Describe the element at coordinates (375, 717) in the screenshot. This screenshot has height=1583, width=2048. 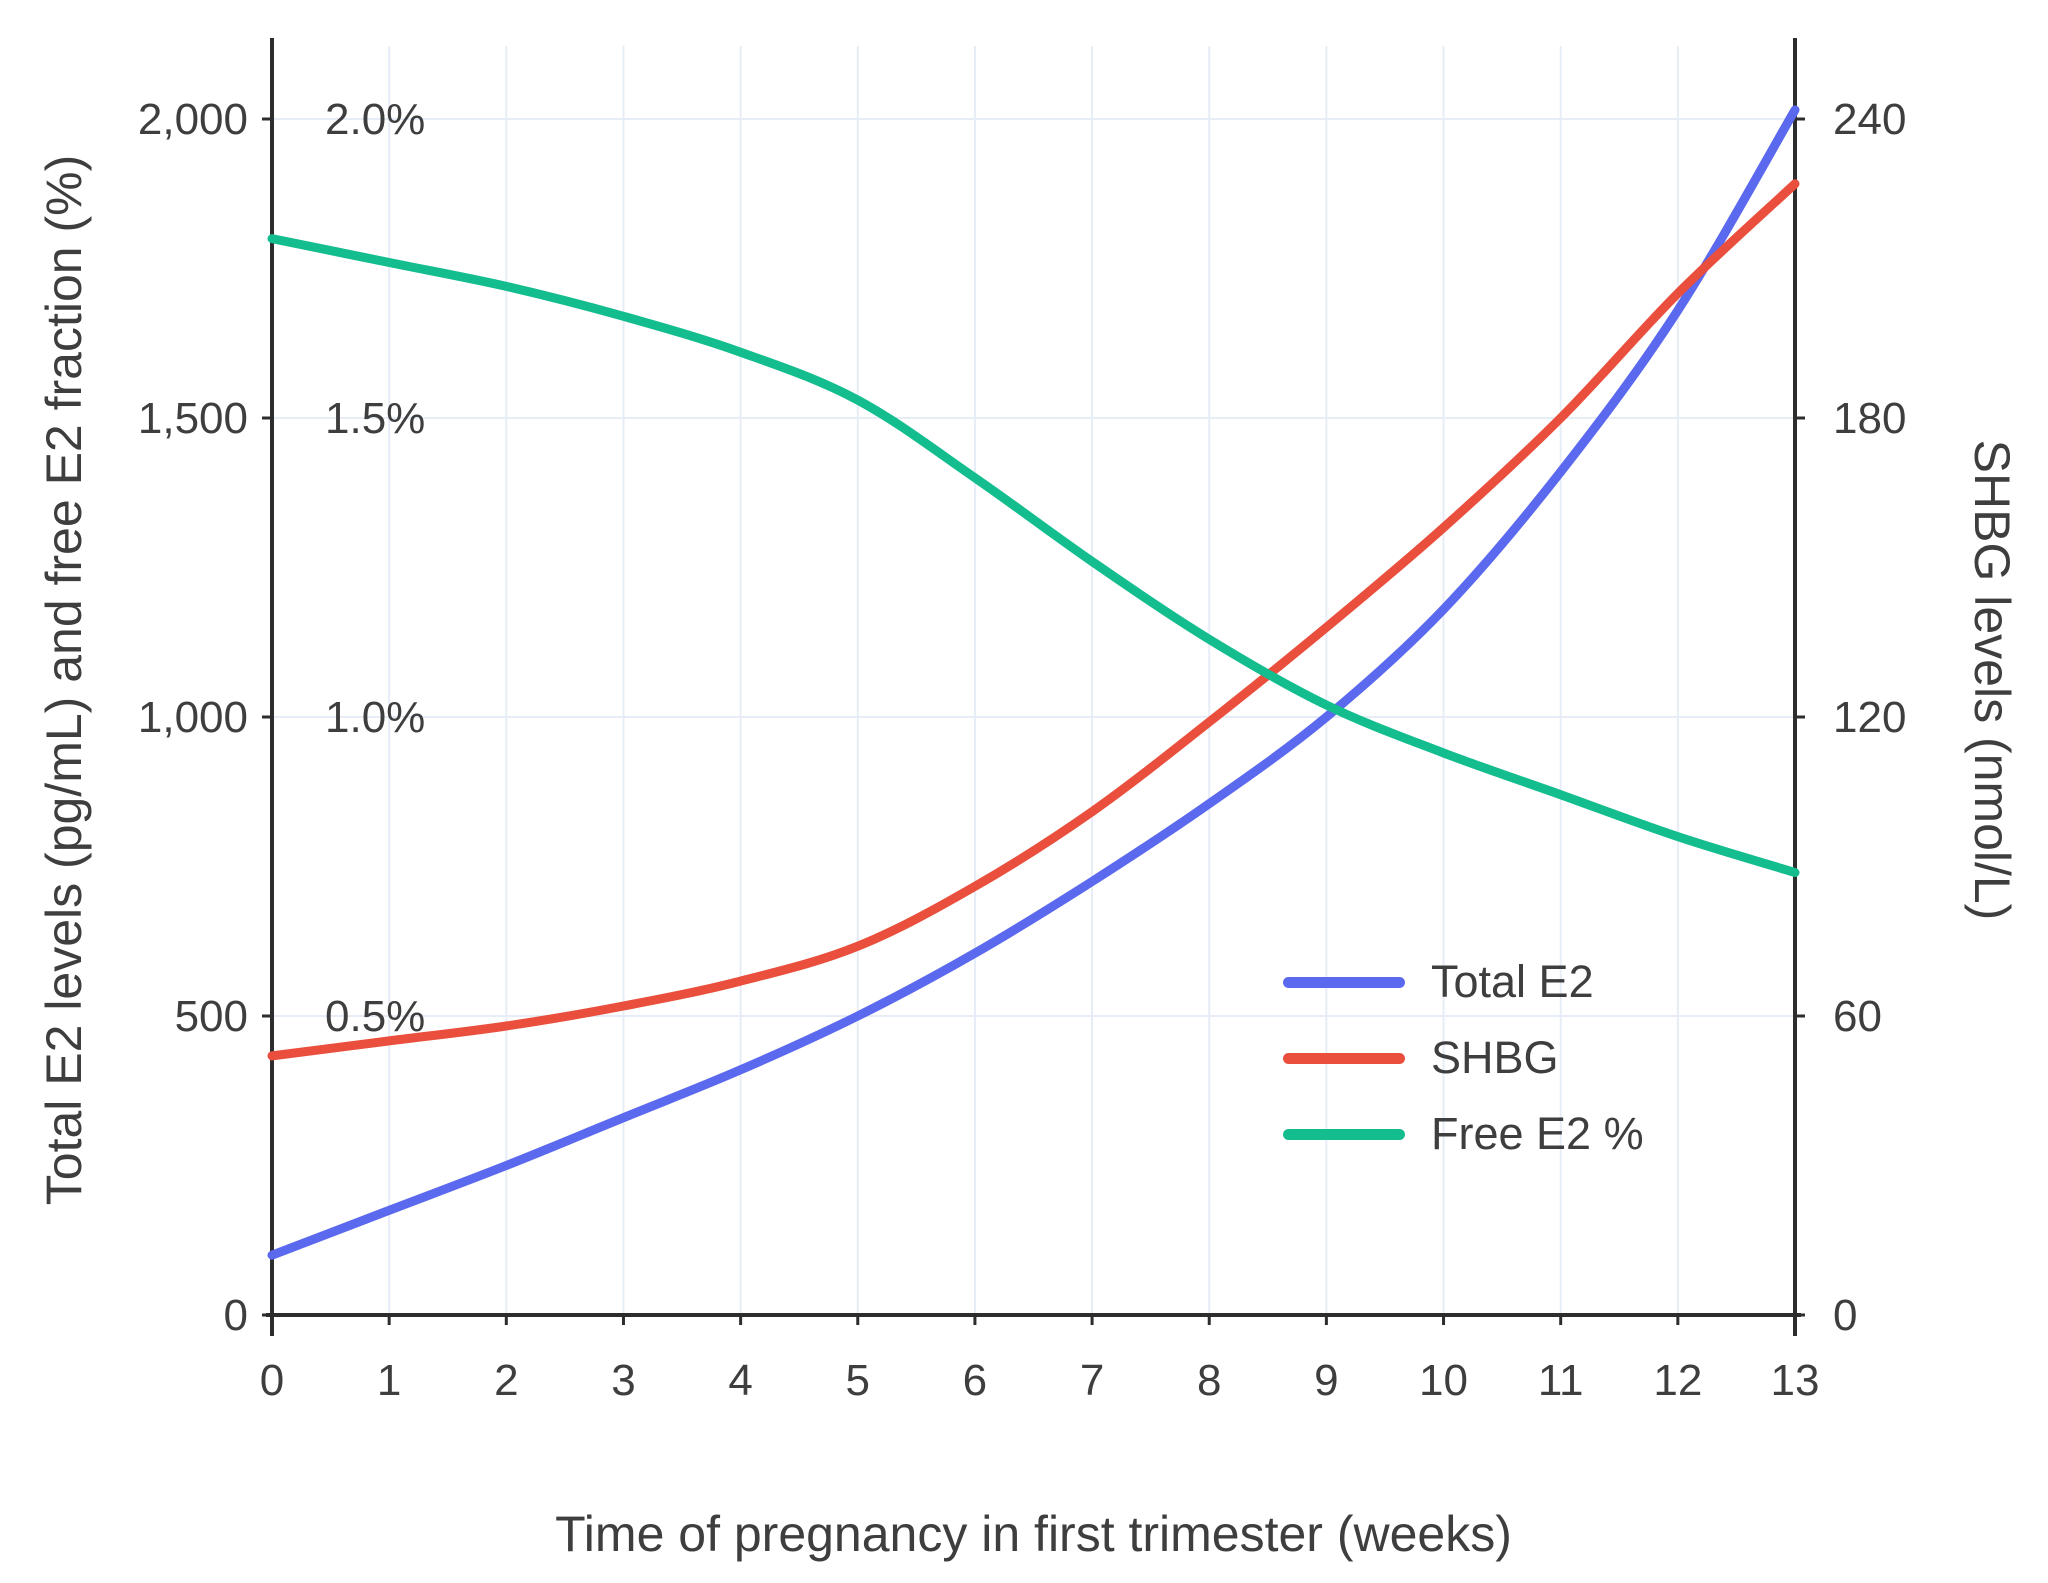
I see `percent-tick-label: 1.0%` at that location.